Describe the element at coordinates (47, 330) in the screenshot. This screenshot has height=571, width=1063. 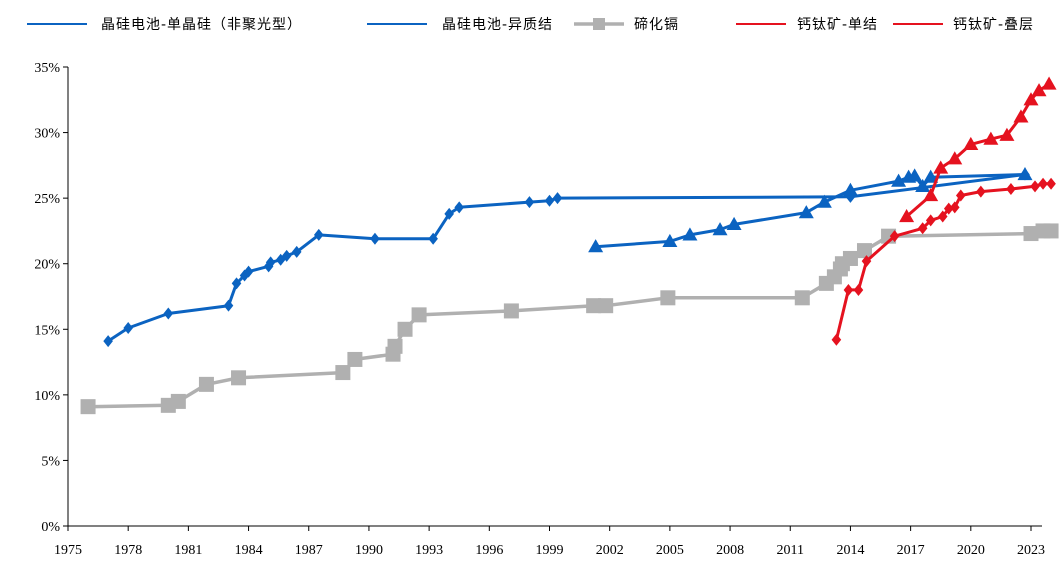
I see `y-tick-label: 15%` at that location.